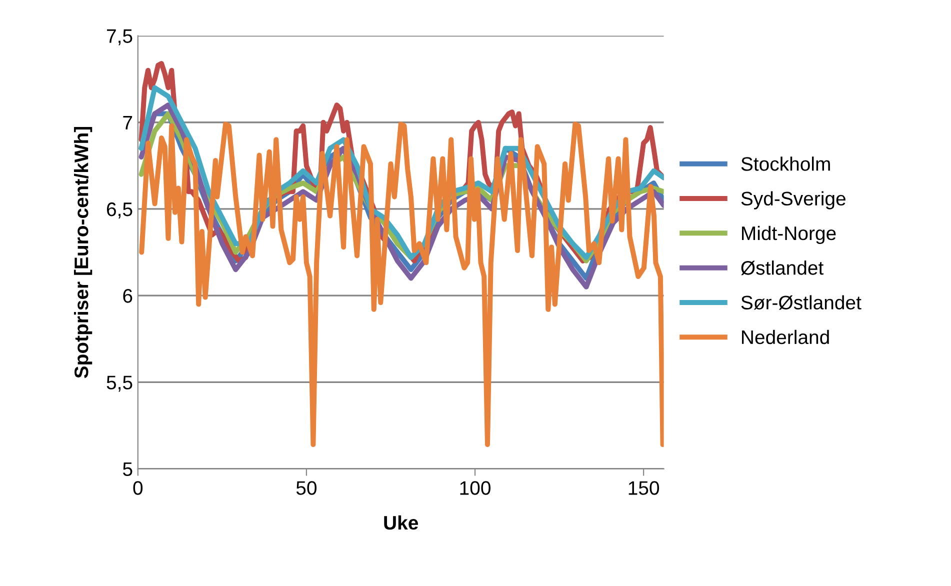 The width and height of the screenshot is (951, 586). I want to click on legend-label: Midt-Norge, so click(789, 235).